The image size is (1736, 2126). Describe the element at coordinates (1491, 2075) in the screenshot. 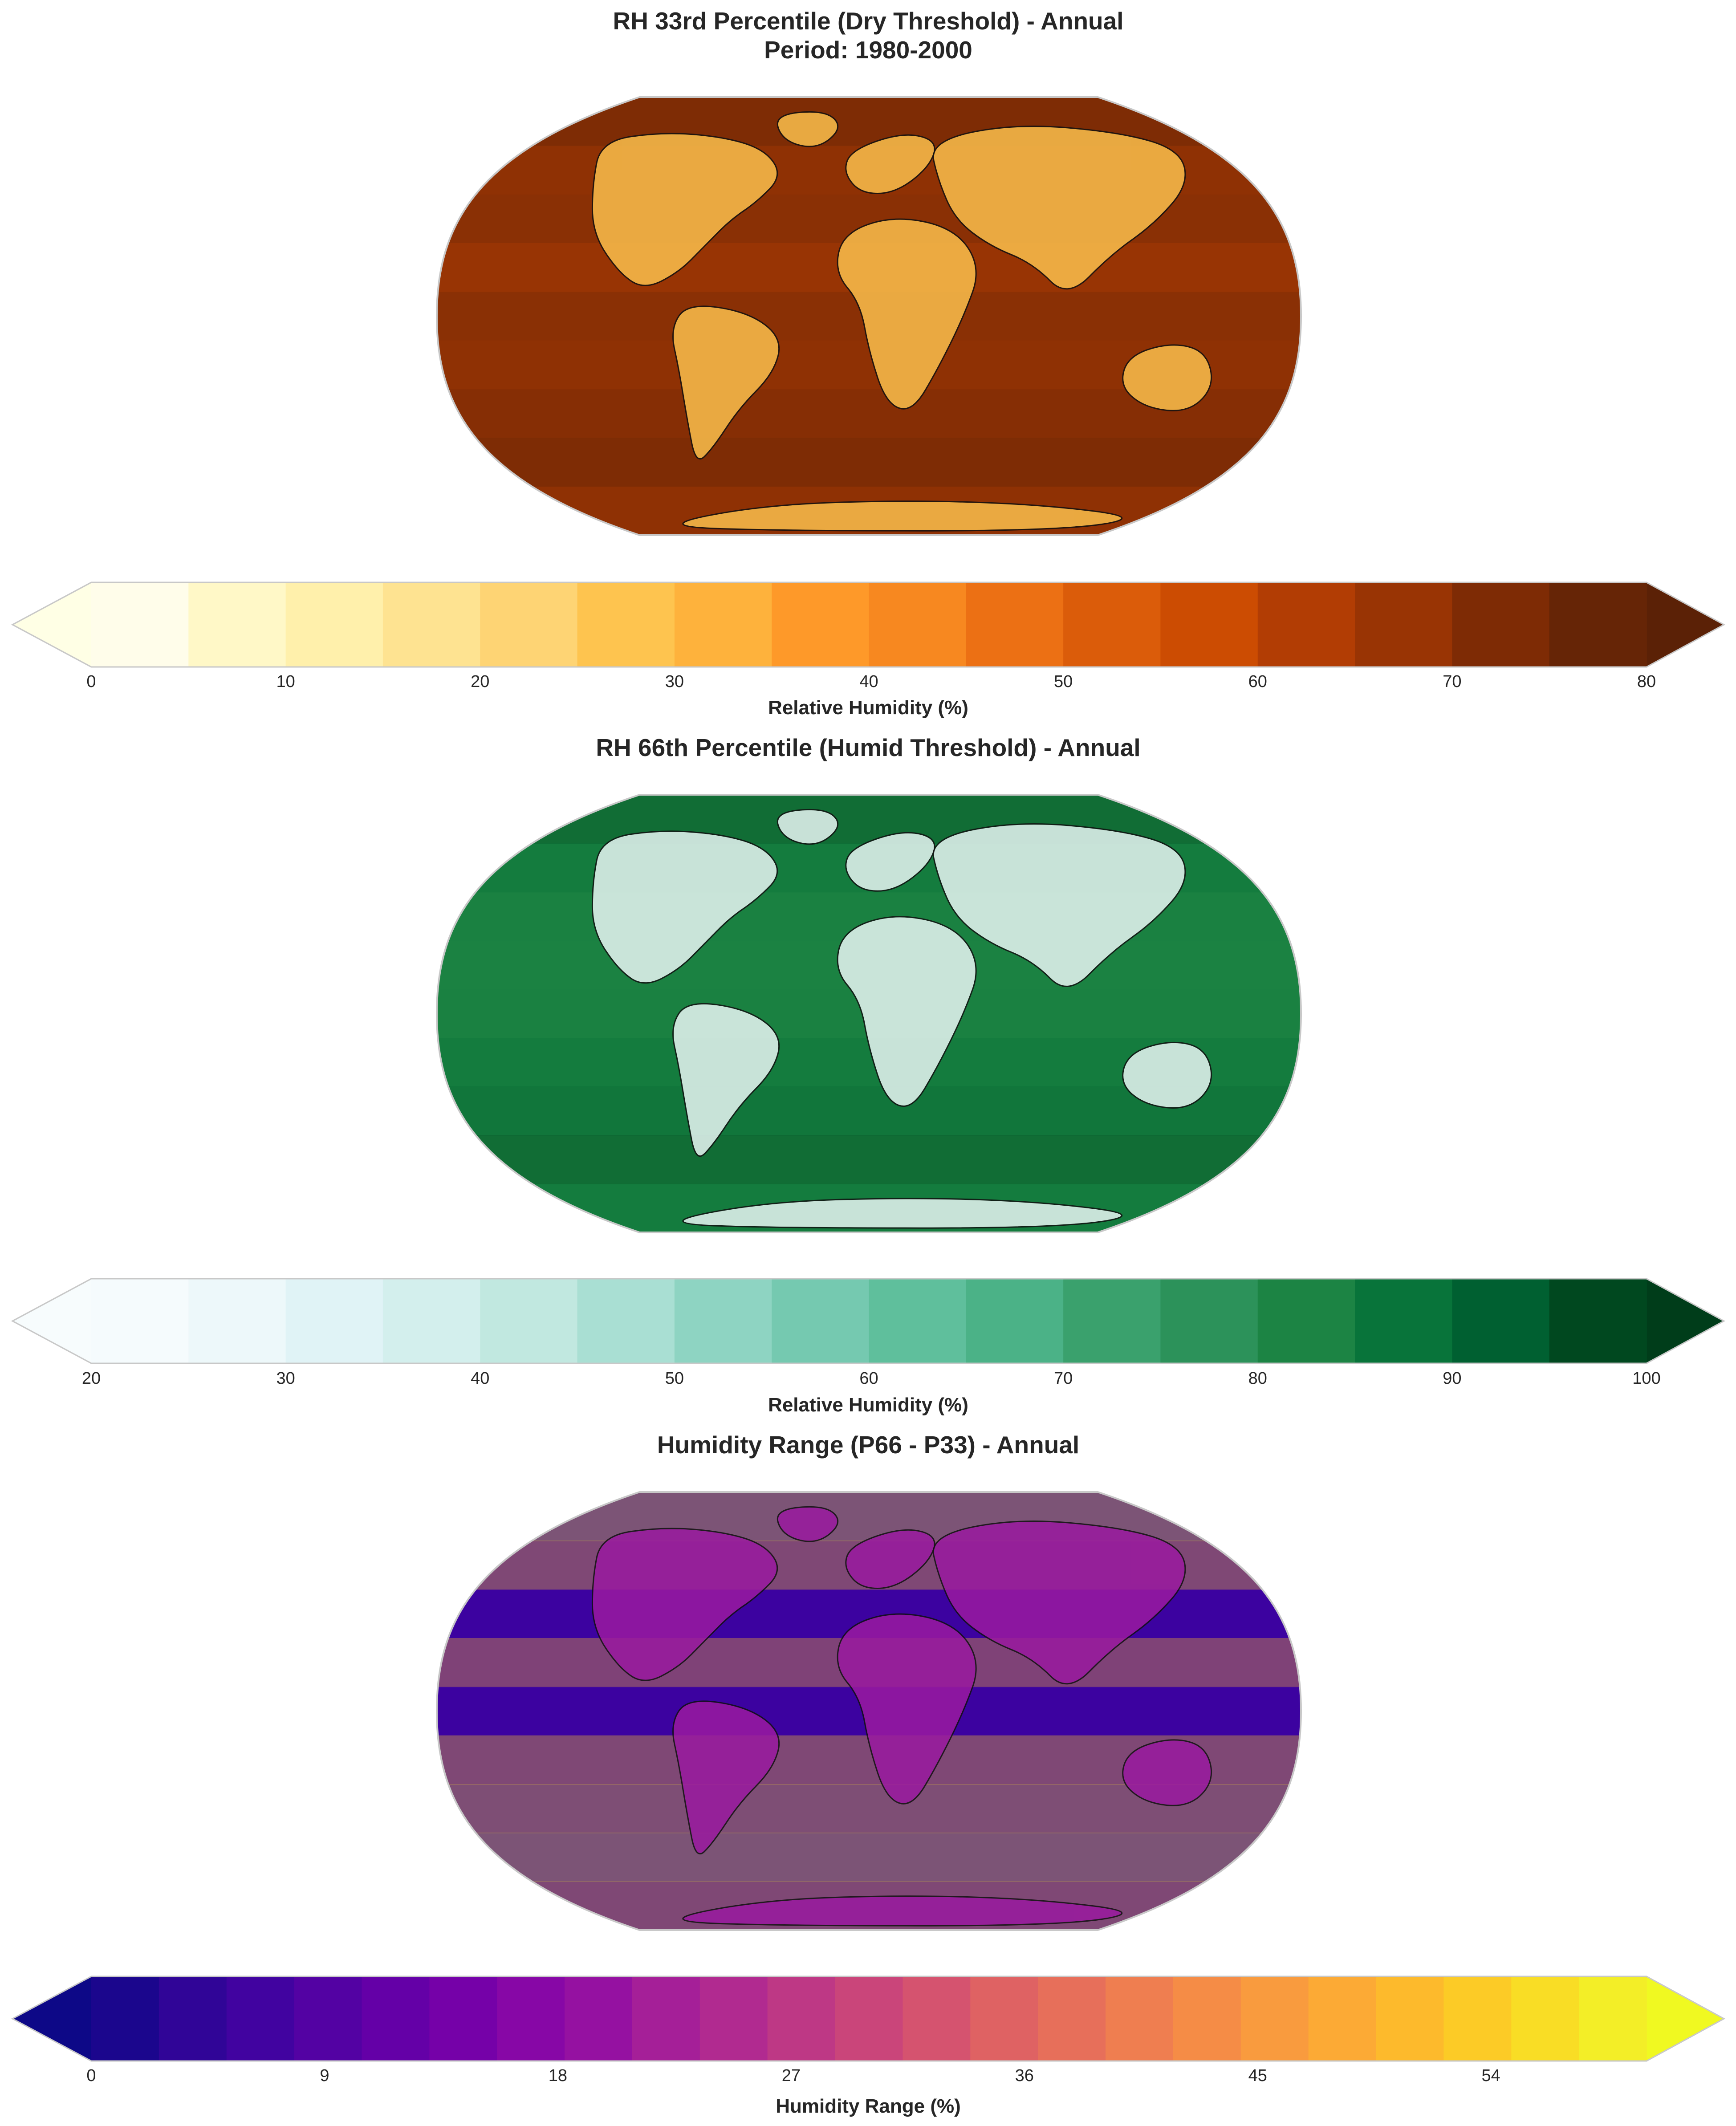

I see `colorbar-tick-label: 54` at that location.